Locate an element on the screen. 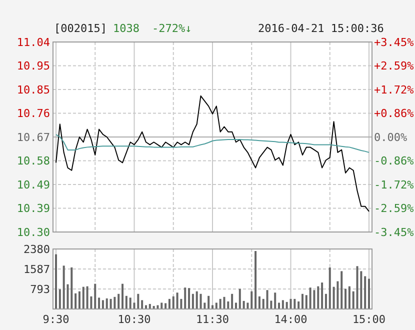 The height and width of the screenshot is (330, 415). x-tick-label: 11:30 is located at coordinates (213, 319).